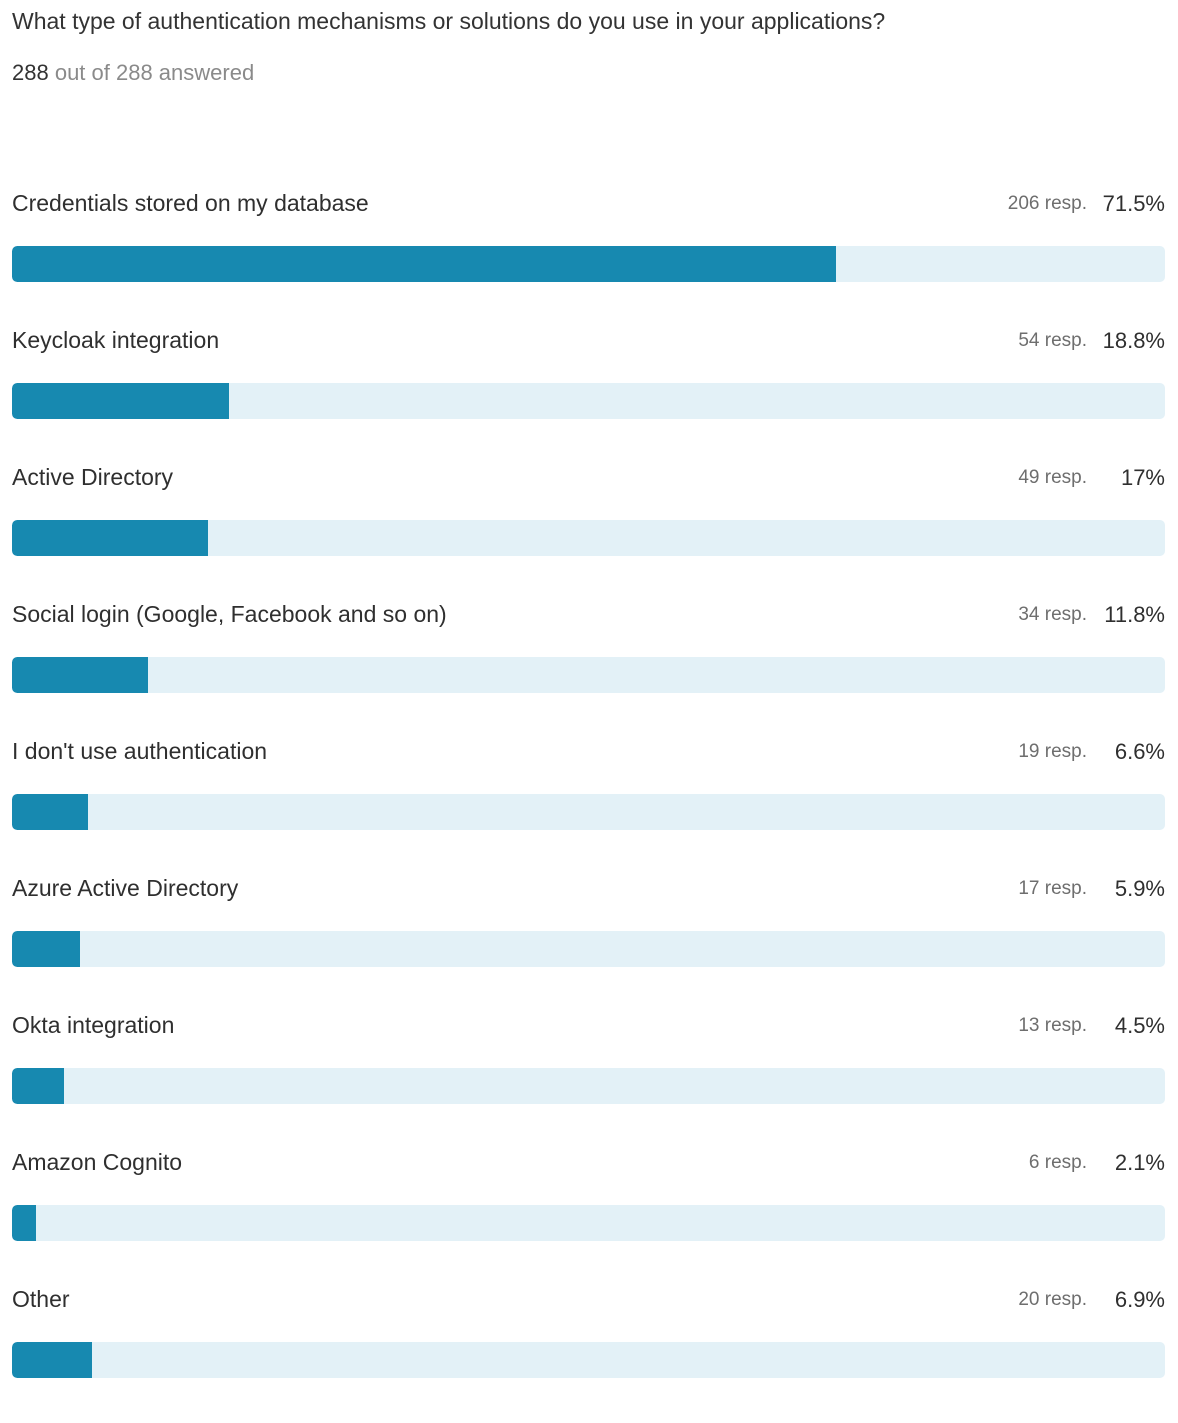 The width and height of the screenshot is (1178, 1423). Describe the element at coordinates (1139, 1162) in the screenshot. I see `percent-label: 2.1%` at that location.